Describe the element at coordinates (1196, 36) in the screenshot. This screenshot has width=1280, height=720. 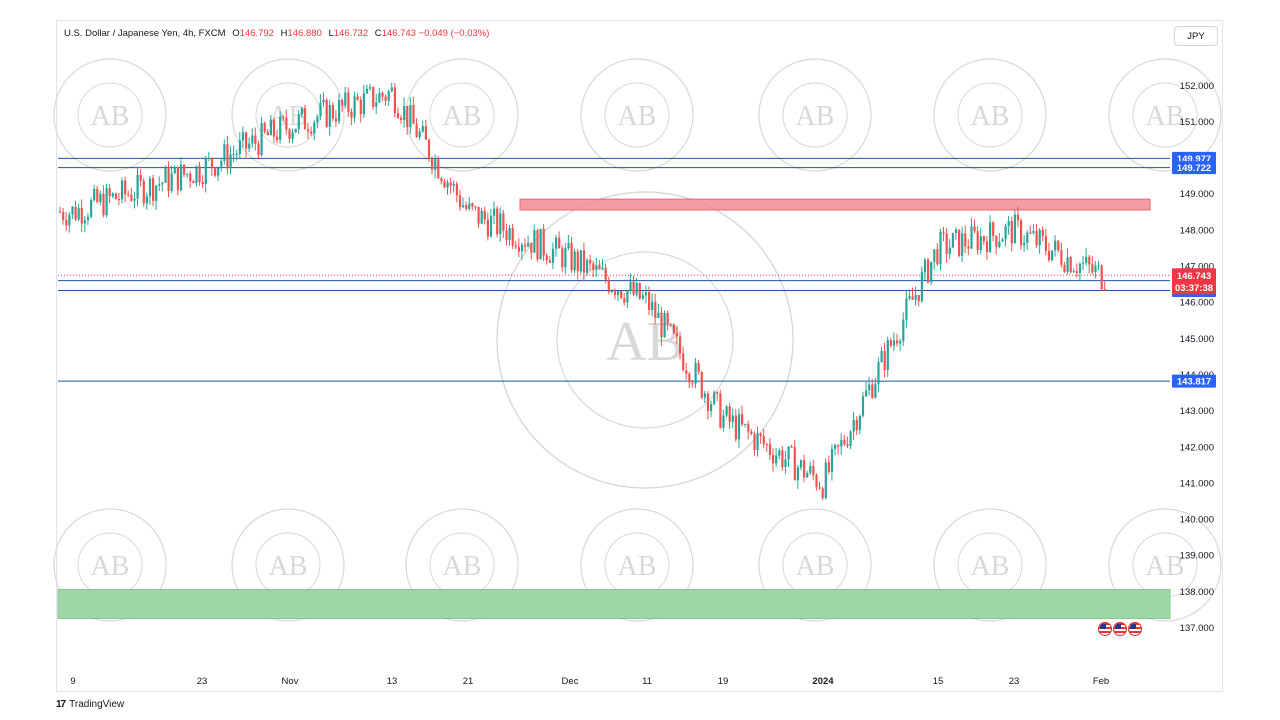
I see `currency-button: JPY` at that location.